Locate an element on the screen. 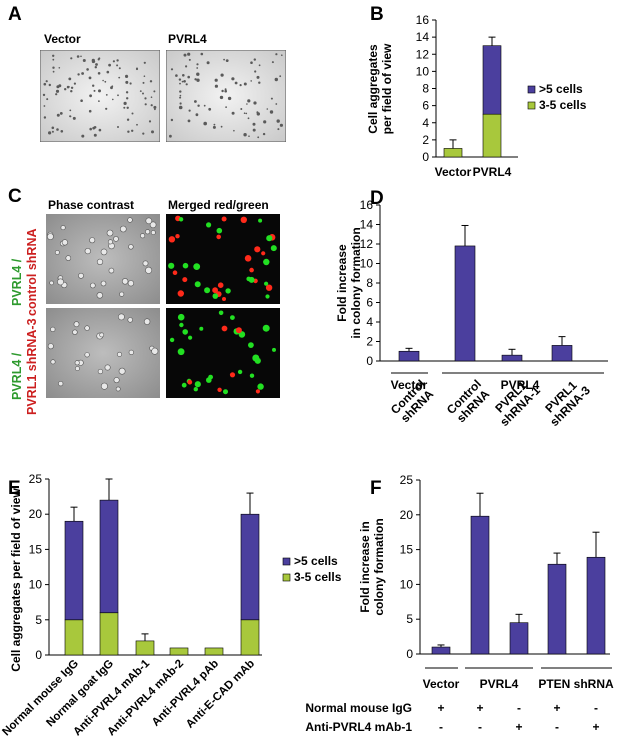 This screenshot has height=748, width=617. chart-d-bar is located at coordinates (562, 353).